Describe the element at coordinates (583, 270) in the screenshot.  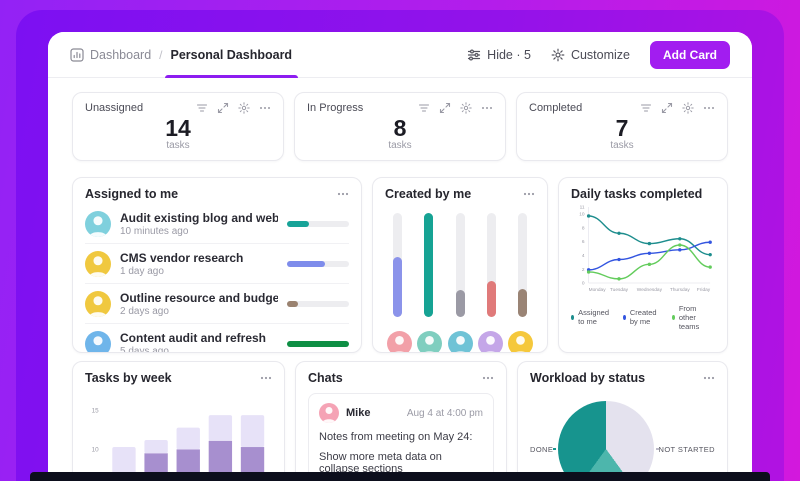
I see `svg-text: 2` at that location.